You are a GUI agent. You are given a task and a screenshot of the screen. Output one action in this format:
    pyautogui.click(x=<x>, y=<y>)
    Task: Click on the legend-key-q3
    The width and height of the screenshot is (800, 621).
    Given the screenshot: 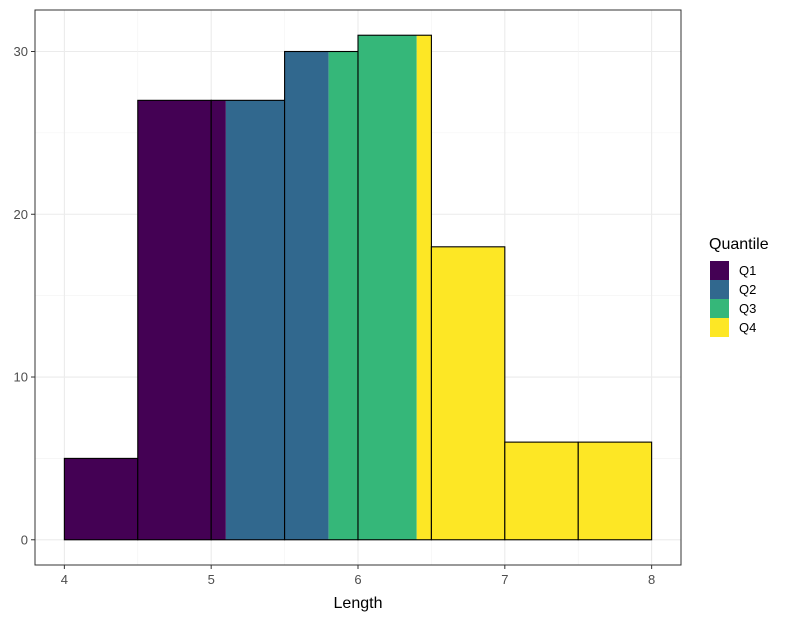 What is the action you would take?
    pyautogui.click(x=719, y=308)
    